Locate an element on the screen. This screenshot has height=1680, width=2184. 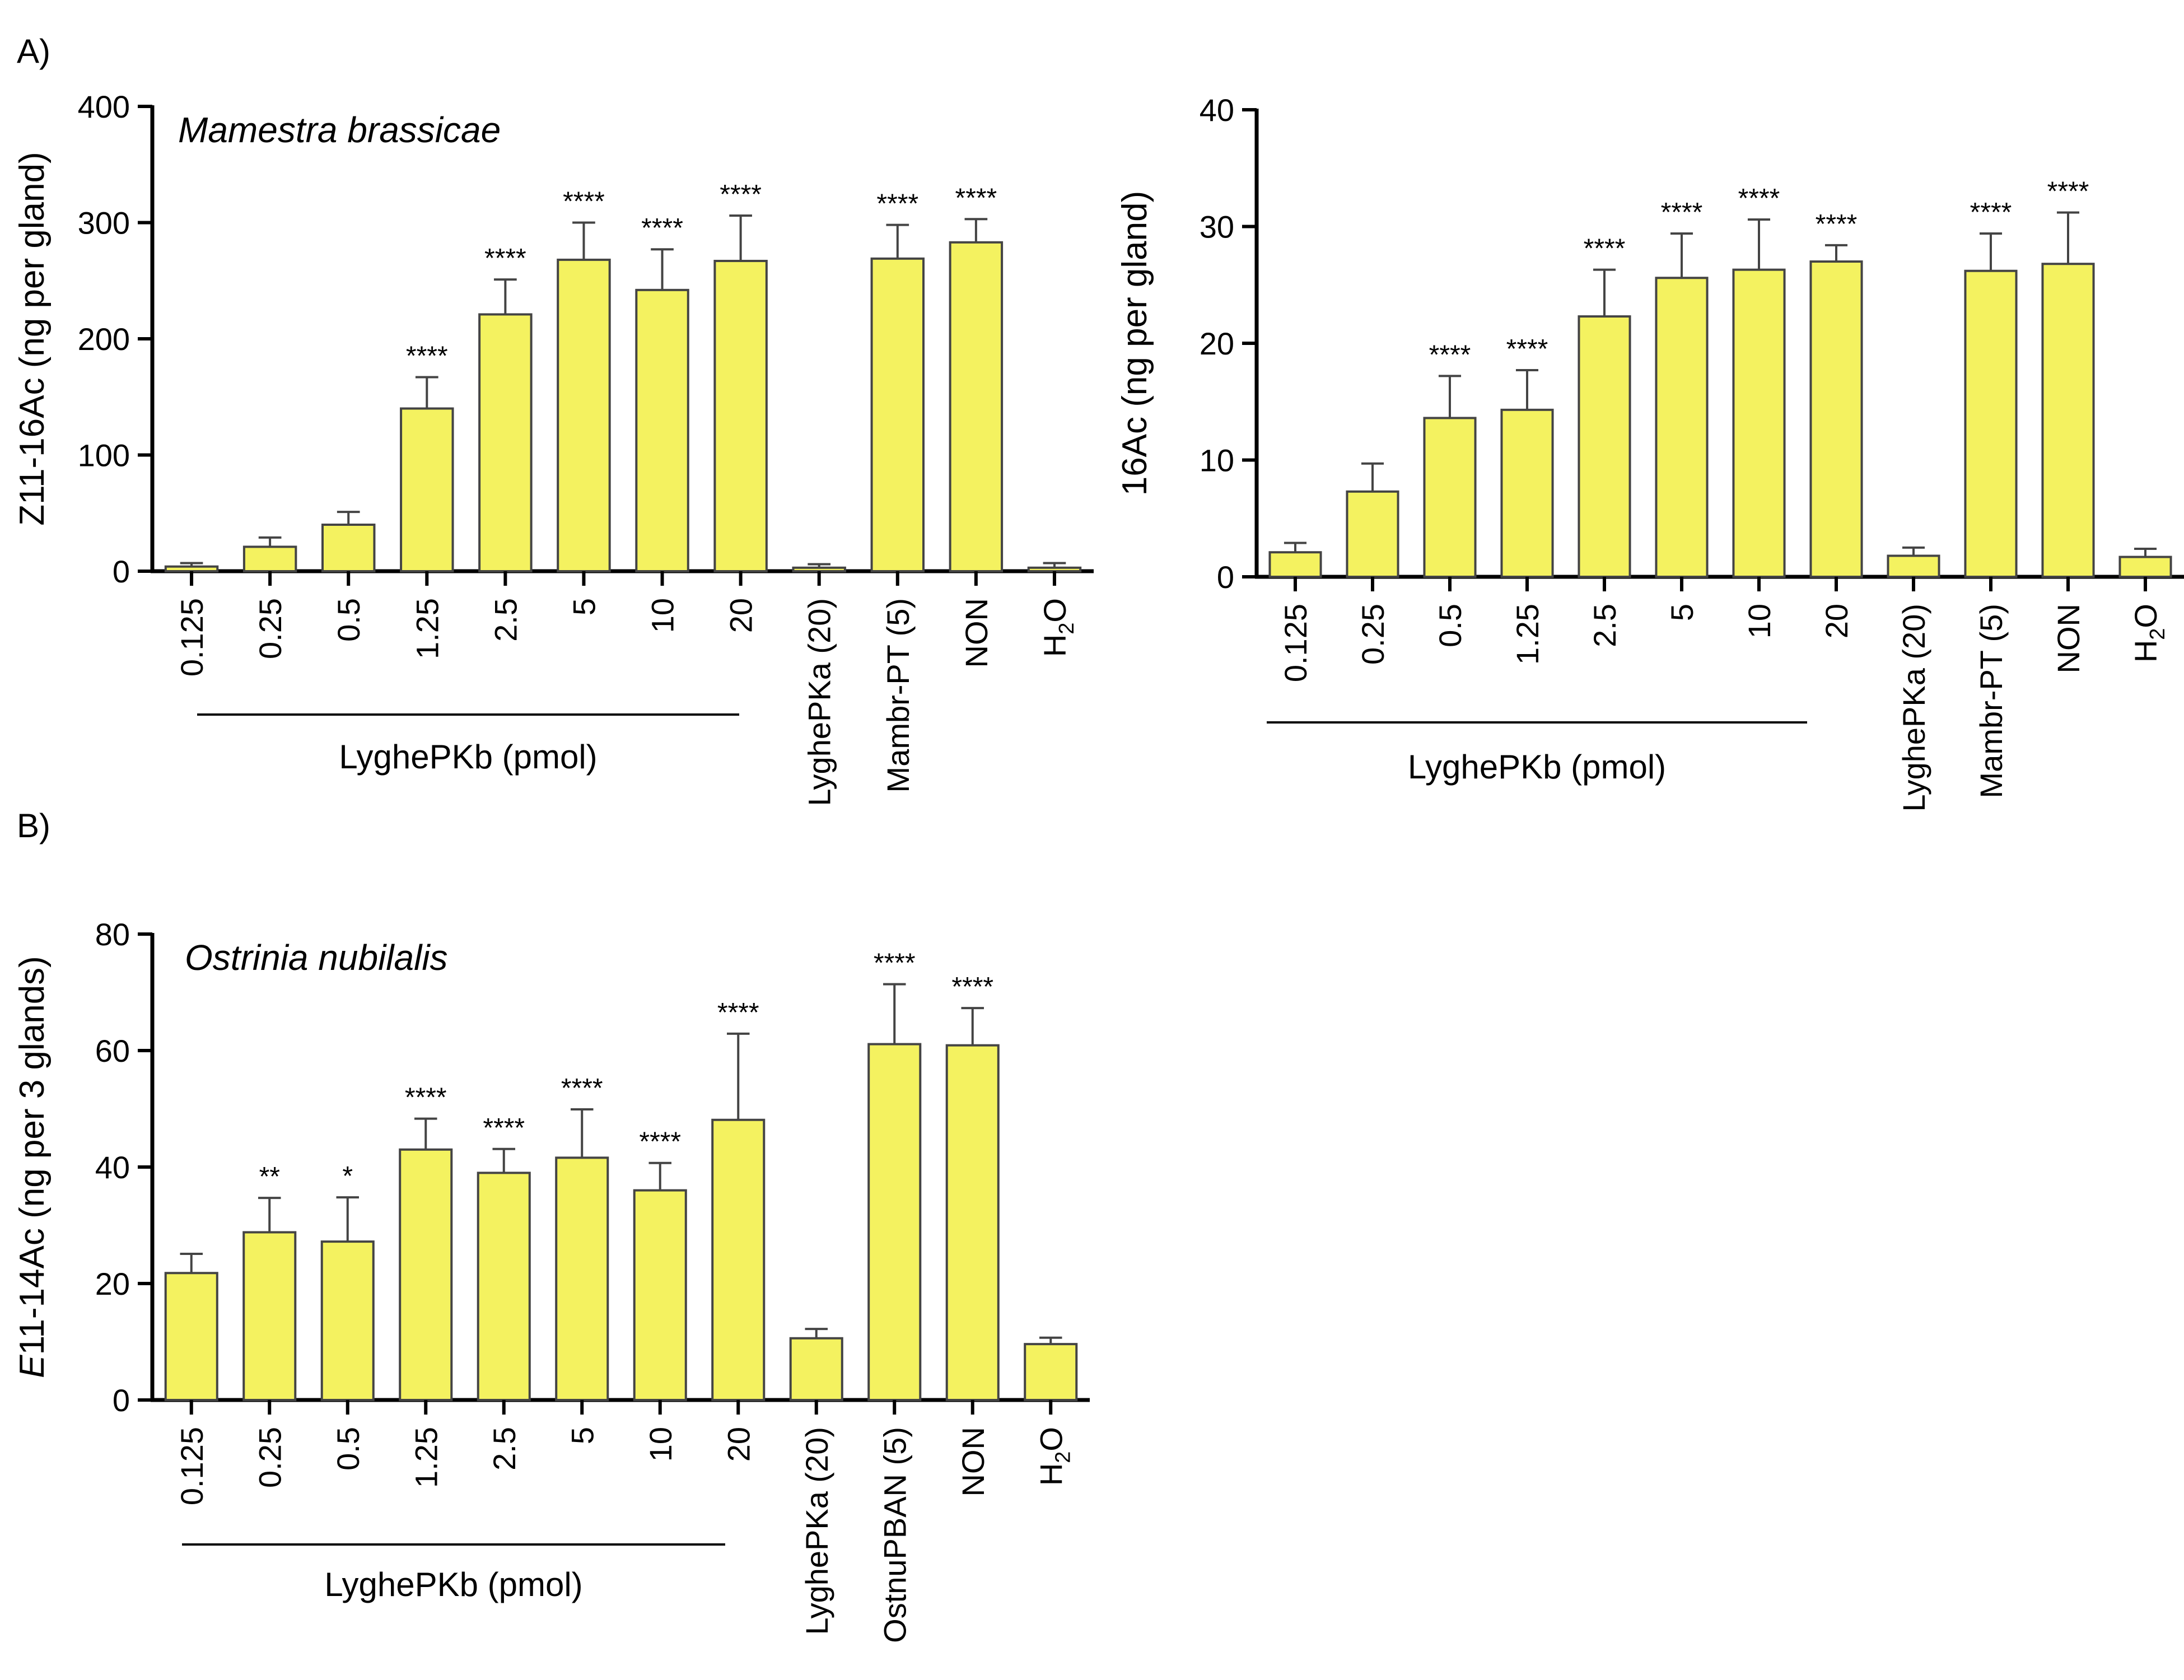
panel-label-a: A) is located at coordinates (34, 51).